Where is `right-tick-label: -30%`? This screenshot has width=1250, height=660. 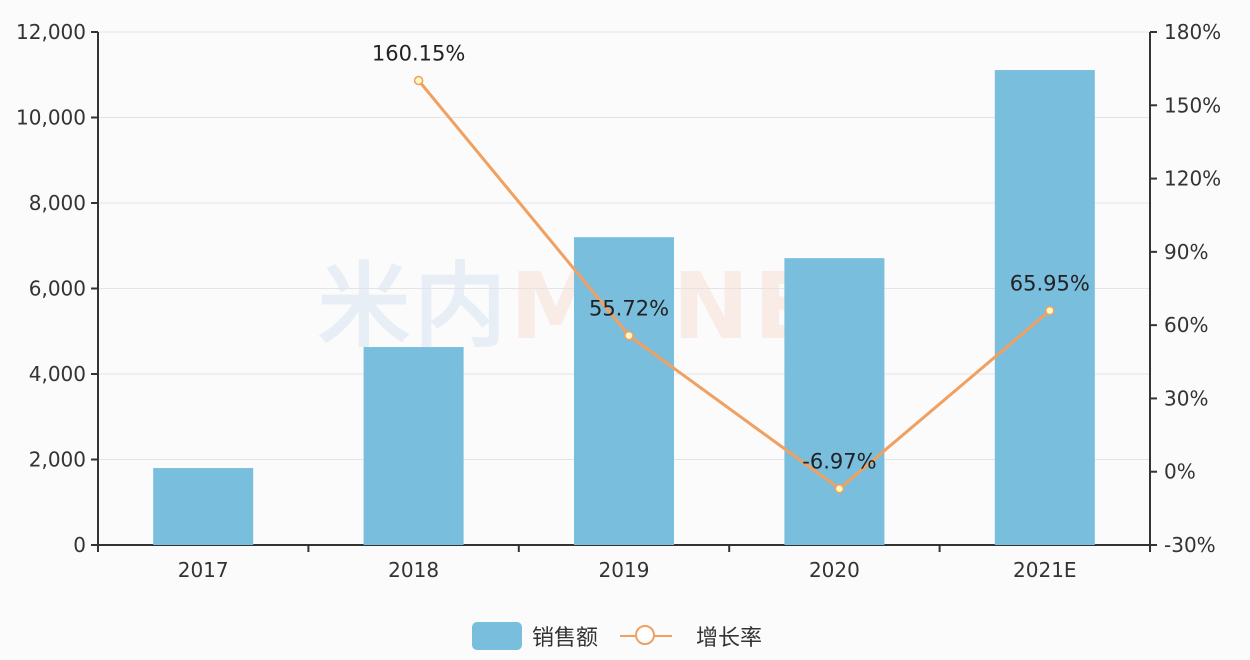
right-tick-label: -30% is located at coordinates (1190, 545).